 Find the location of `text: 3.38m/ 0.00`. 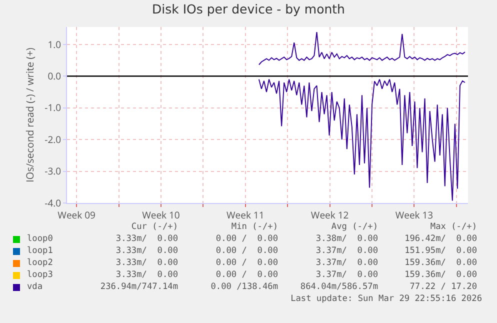

text: 3.38m/ 0.00 is located at coordinates (347, 239).